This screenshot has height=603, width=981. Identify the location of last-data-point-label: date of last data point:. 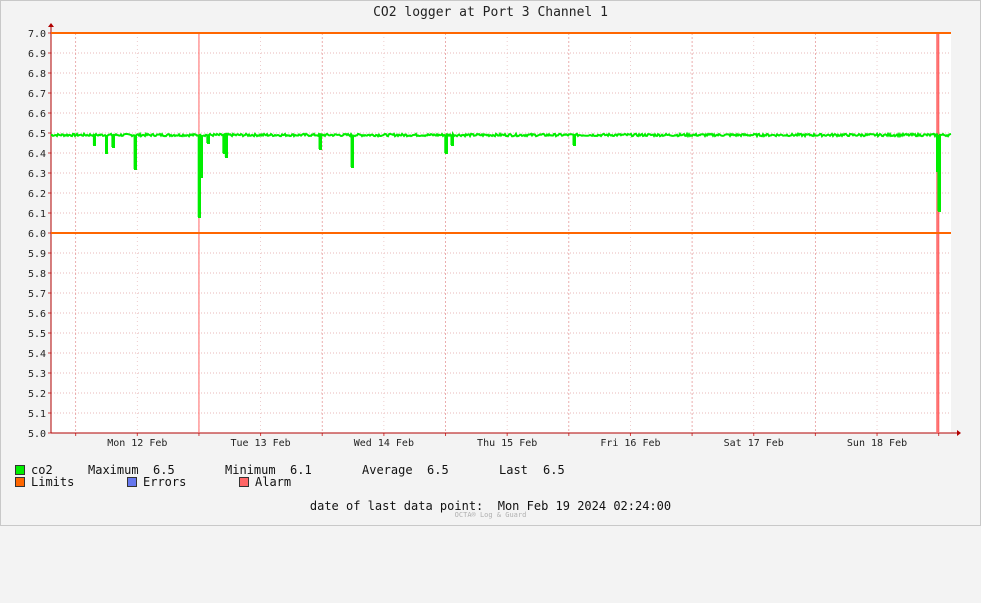
(396, 506).